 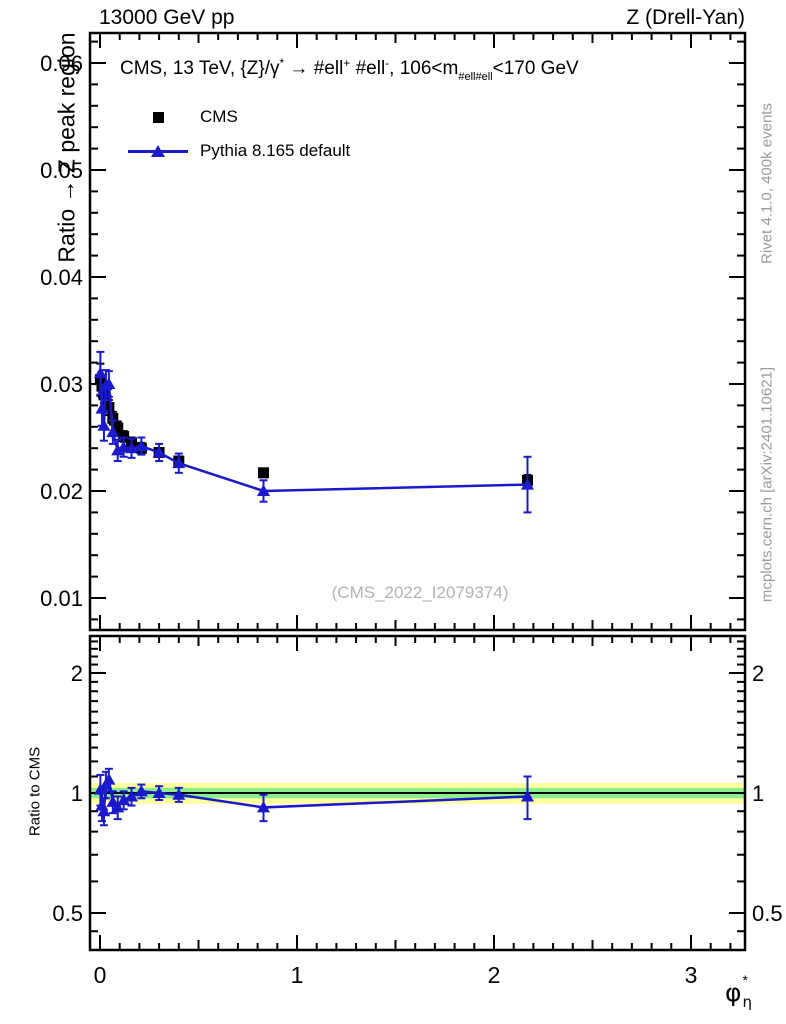 I want to click on title-part: , 106<m, so click(x=424, y=68).